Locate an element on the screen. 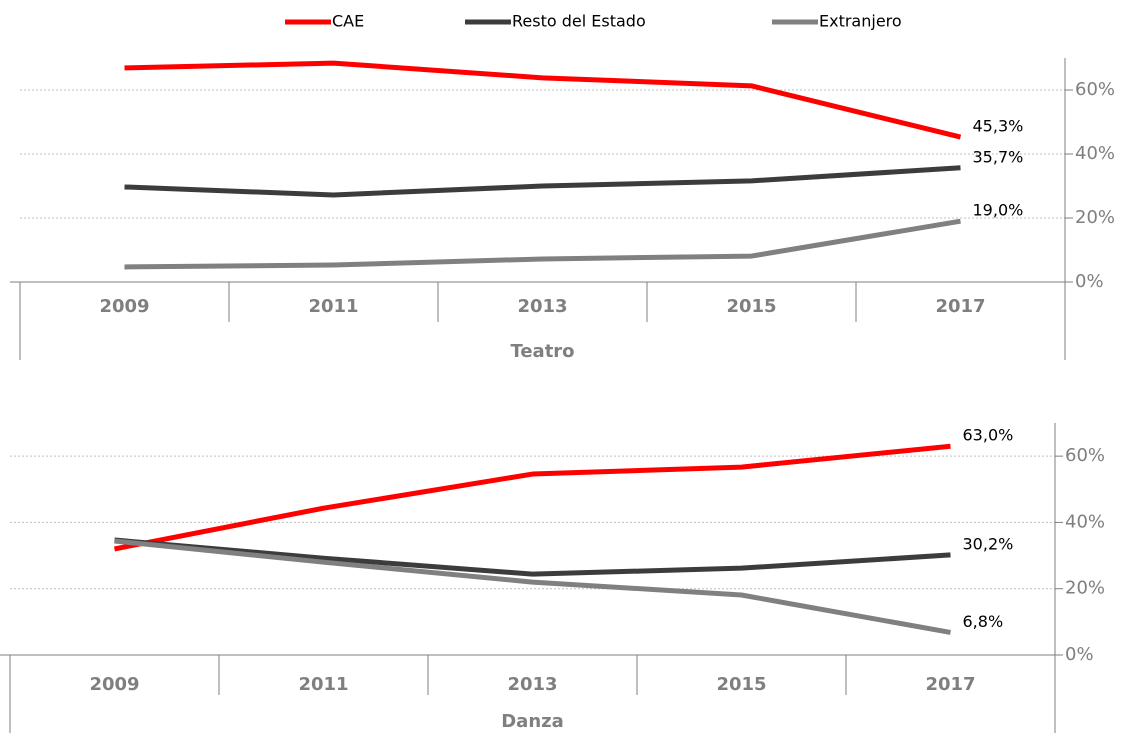 Image resolution: width=1142 pixels, height=733 pixels. data-label: 30,2% is located at coordinates (988, 543).